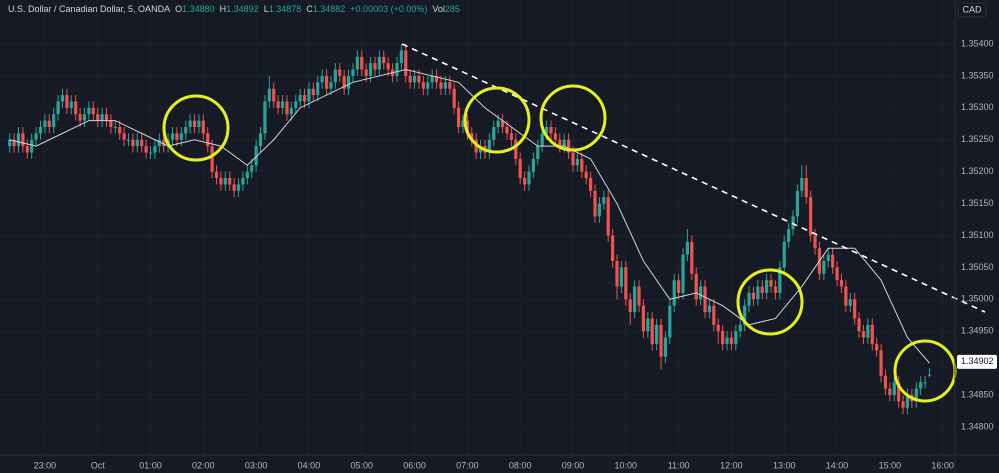 The image size is (999, 473). I want to click on x-tick-label: 16:00, so click(942, 465).